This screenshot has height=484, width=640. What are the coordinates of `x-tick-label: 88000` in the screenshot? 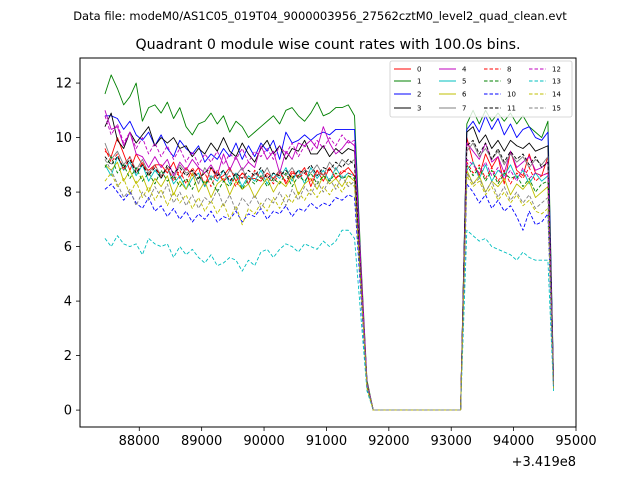 It's located at (139, 441).